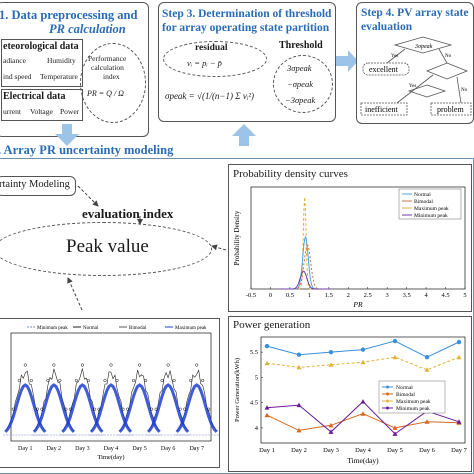 This screenshot has height=474, width=474. I want to click on timeseries-x-tick-label: Day 2, so click(54, 449).